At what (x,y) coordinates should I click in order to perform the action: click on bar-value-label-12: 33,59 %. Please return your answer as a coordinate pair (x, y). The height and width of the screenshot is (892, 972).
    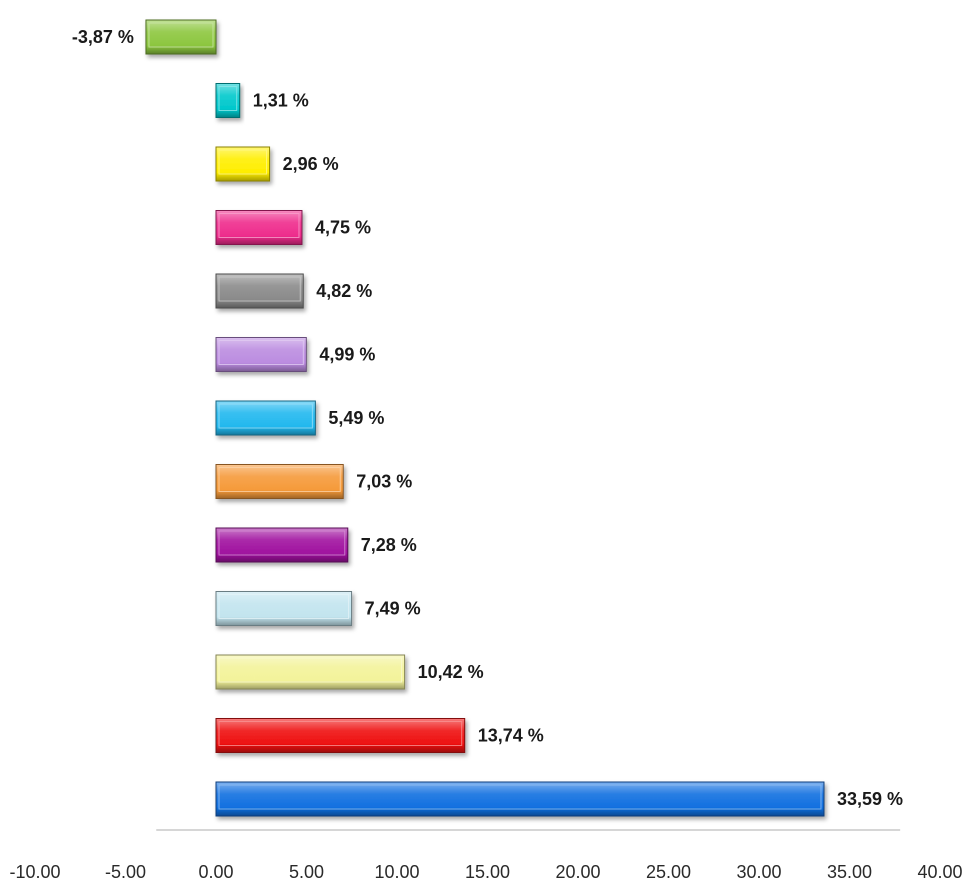
    Looking at the image, I should click on (870, 799).